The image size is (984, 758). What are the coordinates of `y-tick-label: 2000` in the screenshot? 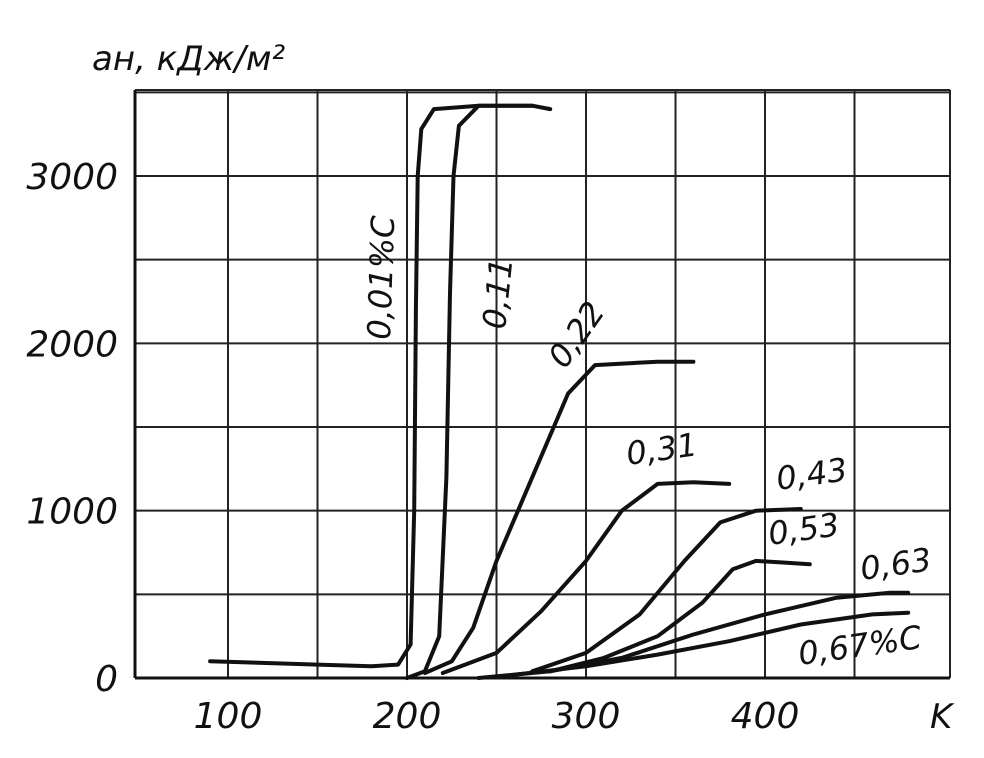 It's located at (72, 344).